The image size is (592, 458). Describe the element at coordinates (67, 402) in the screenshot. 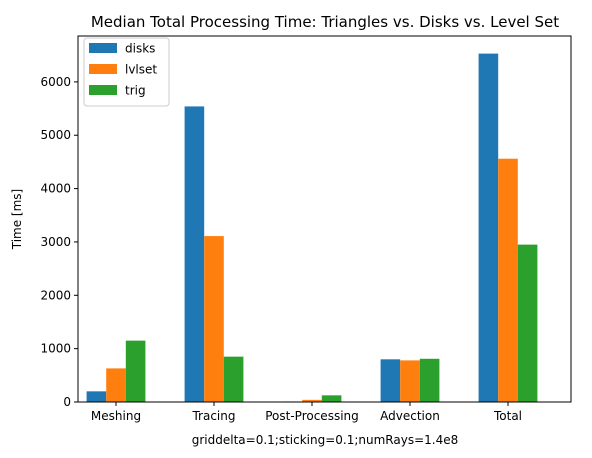

I see `y-tick-label: 0` at that location.